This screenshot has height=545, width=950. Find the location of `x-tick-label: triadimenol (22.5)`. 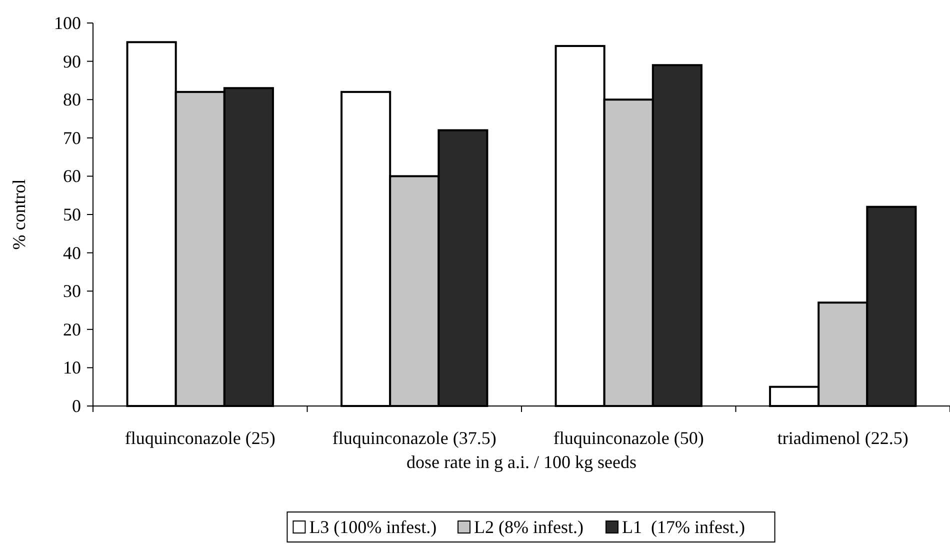

x-tick-label: triadimenol (22.5) is located at coordinates (842, 438).